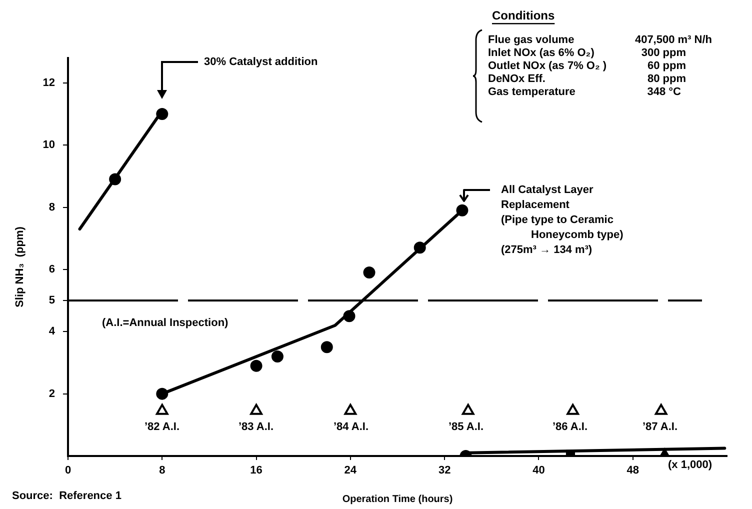  What do you see at coordinates (531, 40) in the screenshot?
I see `text: Flue gas volume` at bounding box center [531, 40].